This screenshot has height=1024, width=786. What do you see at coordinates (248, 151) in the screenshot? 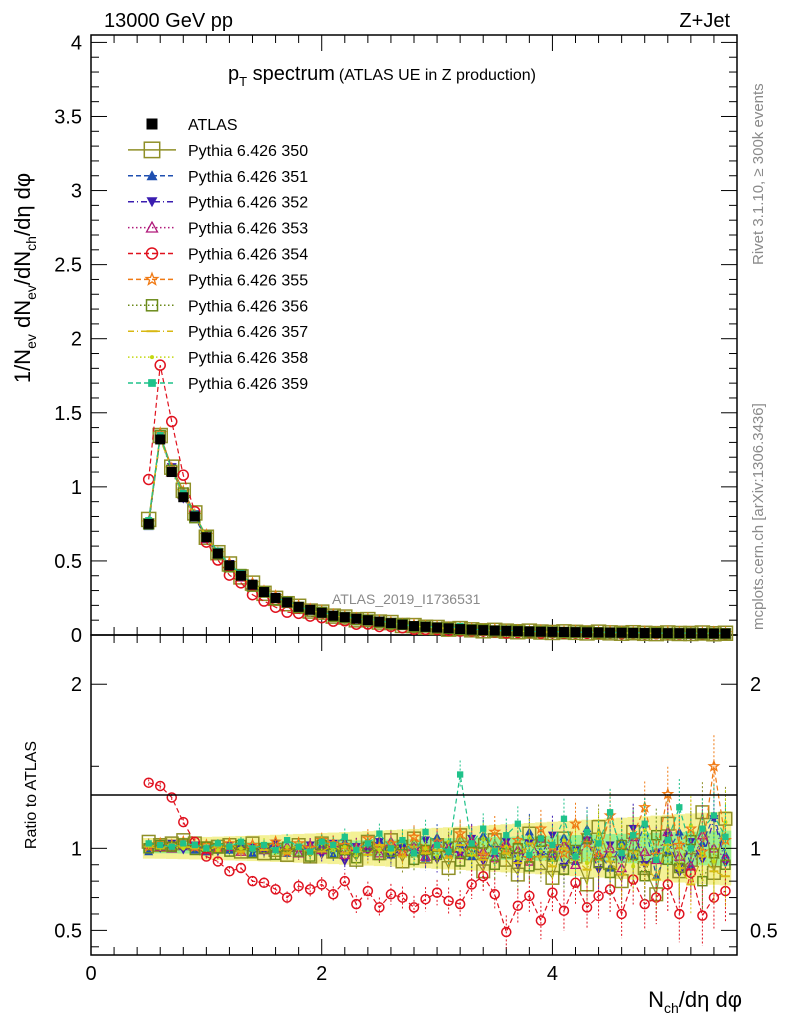
I see `legend-label: Pythia 6.426 350` at bounding box center [248, 151].